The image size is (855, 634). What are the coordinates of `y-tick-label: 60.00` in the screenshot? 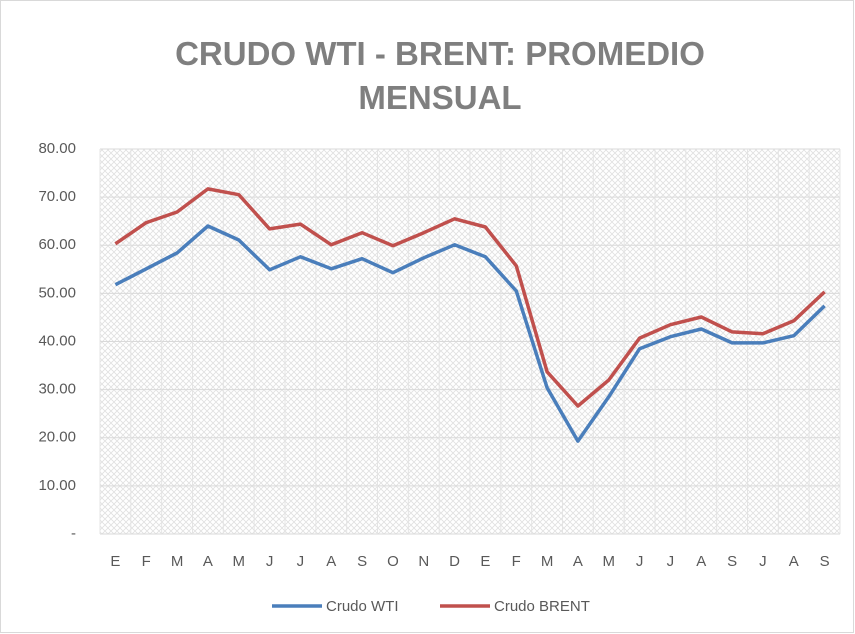 It's located at (57, 244).